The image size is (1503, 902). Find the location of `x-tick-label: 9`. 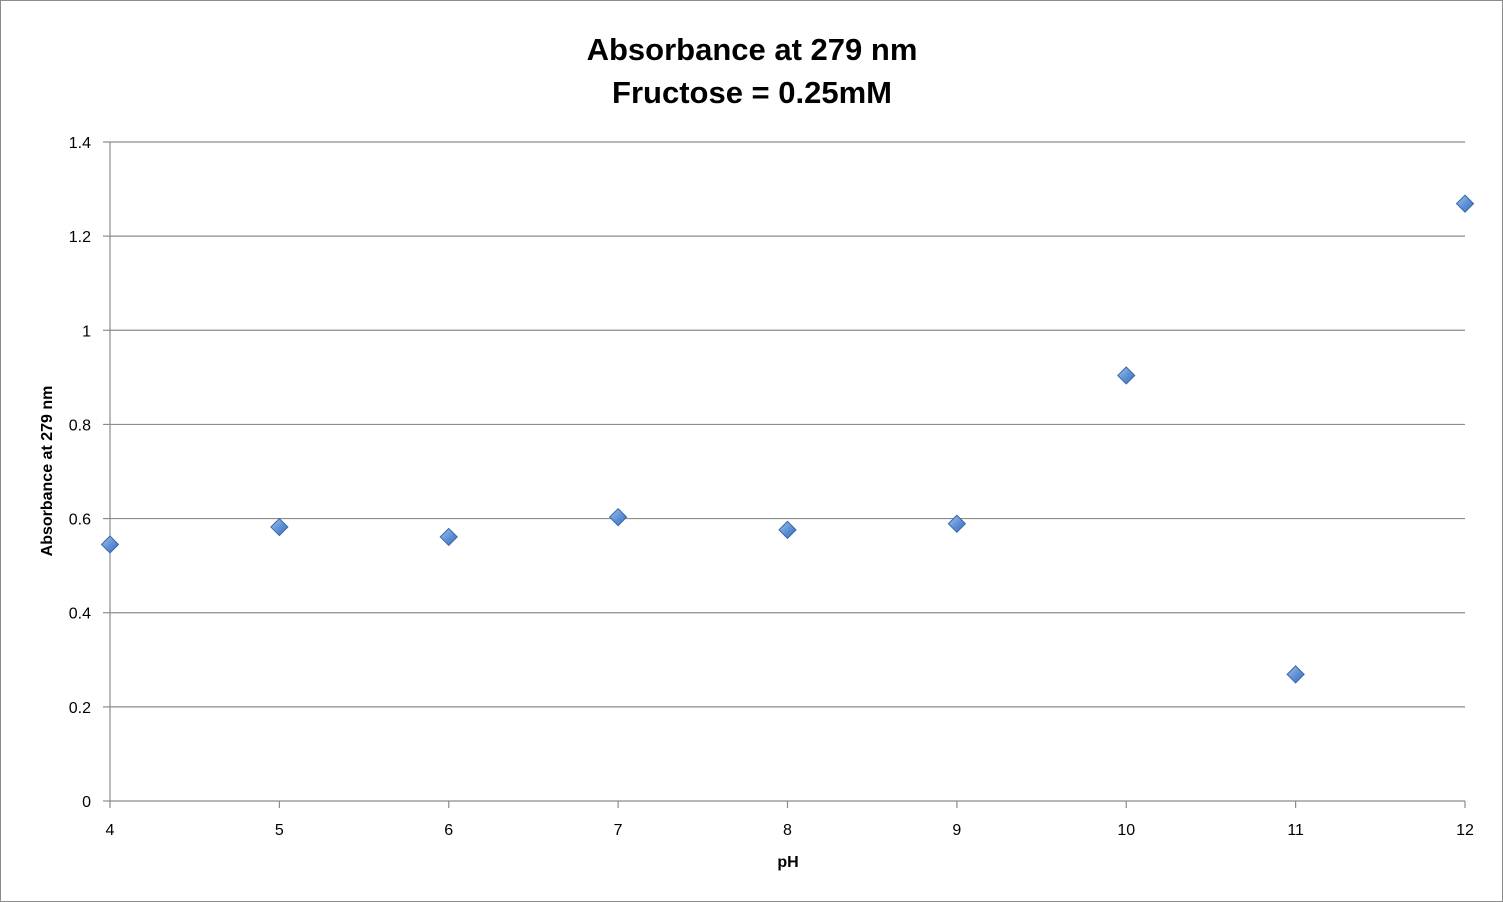

x-tick-label: 9 is located at coordinates (956, 830).